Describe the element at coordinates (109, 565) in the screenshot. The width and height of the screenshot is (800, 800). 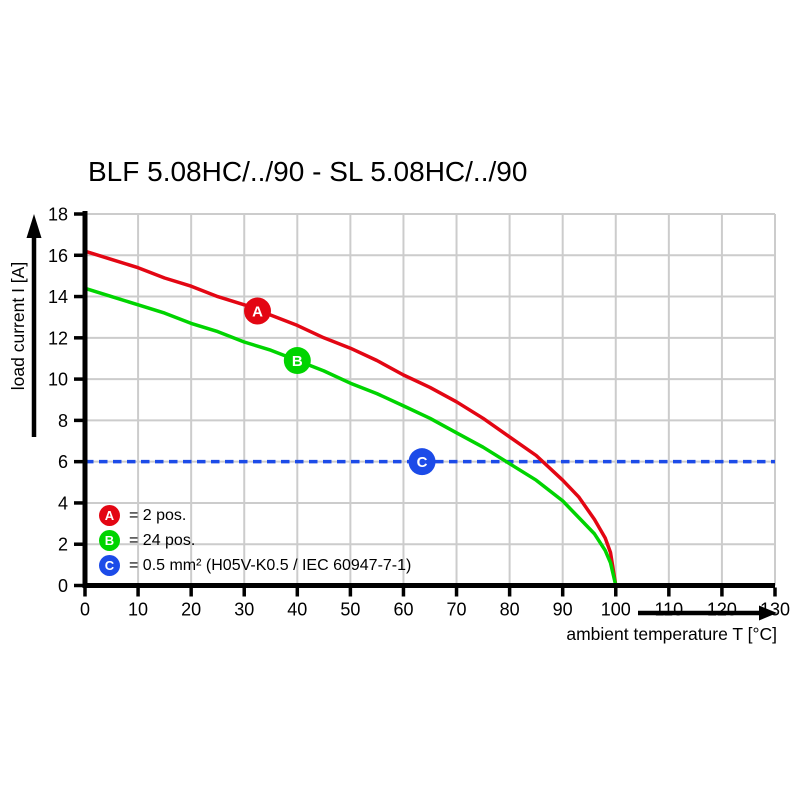
I see `legend-marker-c-icon: C` at that location.